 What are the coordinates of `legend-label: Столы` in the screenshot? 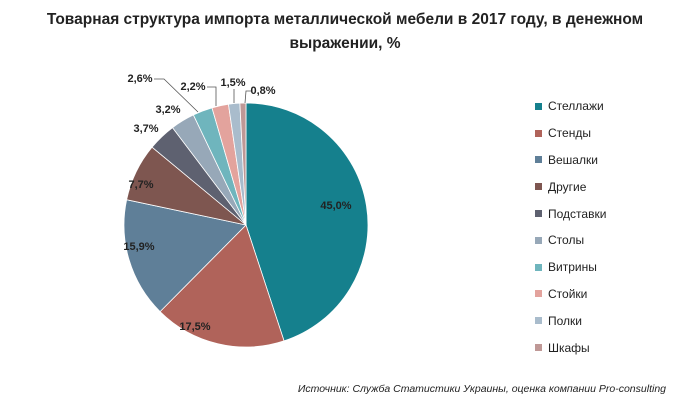 It's located at (566, 240).